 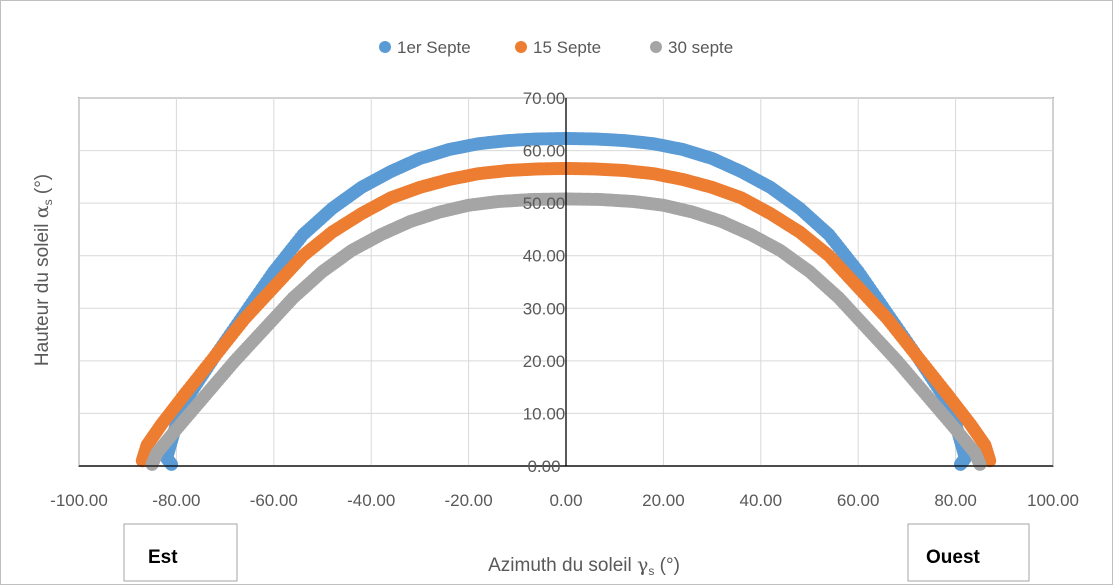 What do you see at coordinates (371, 500) in the screenshot?
I see `x-tick-label: -40.00` at bounding box center [371, 500].